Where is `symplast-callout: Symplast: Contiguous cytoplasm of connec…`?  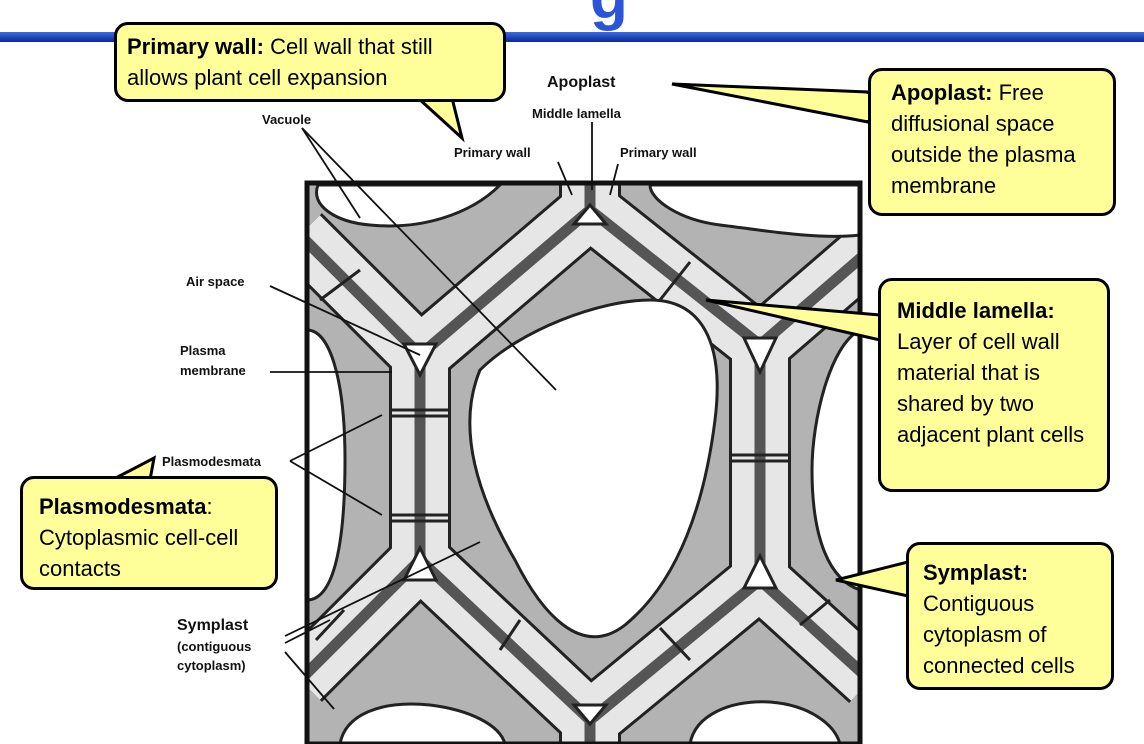
symplast-callout: Symplast: Contiguous cytoplasm of connec… is located at coordinates (1010, 616).